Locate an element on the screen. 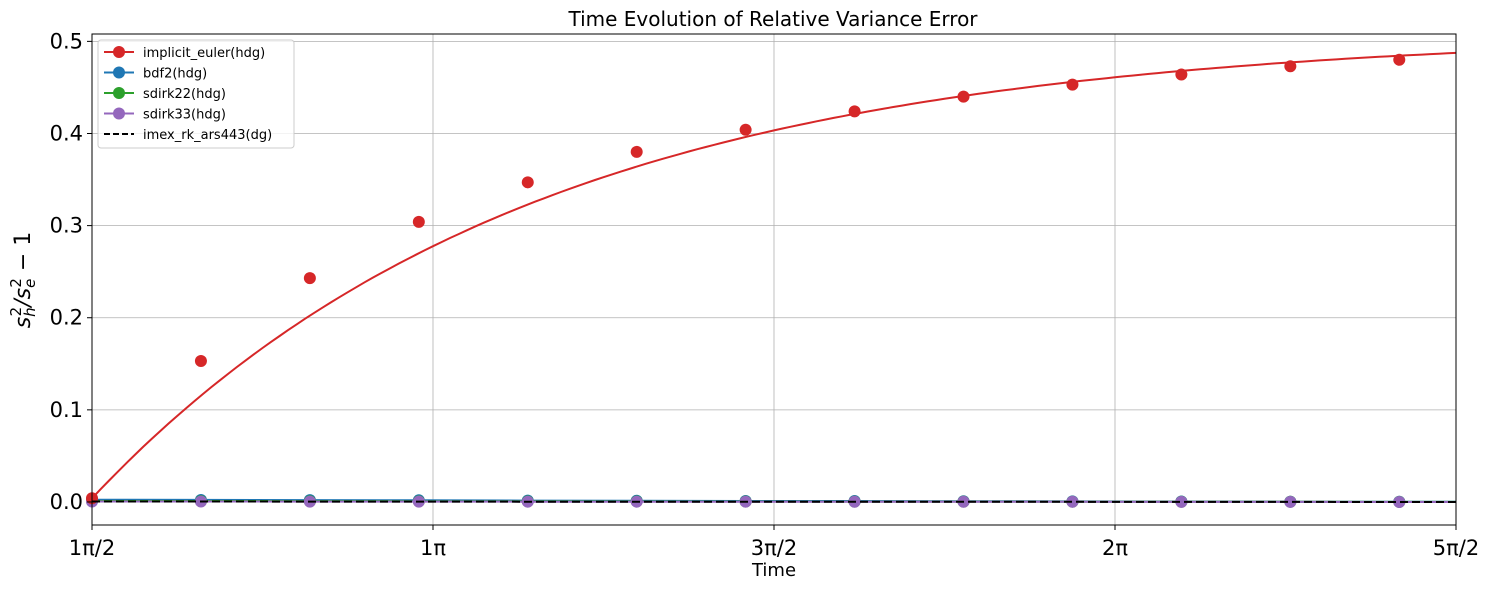  legend-label: bdf2(hdg) is located at coordinates (175, 74).